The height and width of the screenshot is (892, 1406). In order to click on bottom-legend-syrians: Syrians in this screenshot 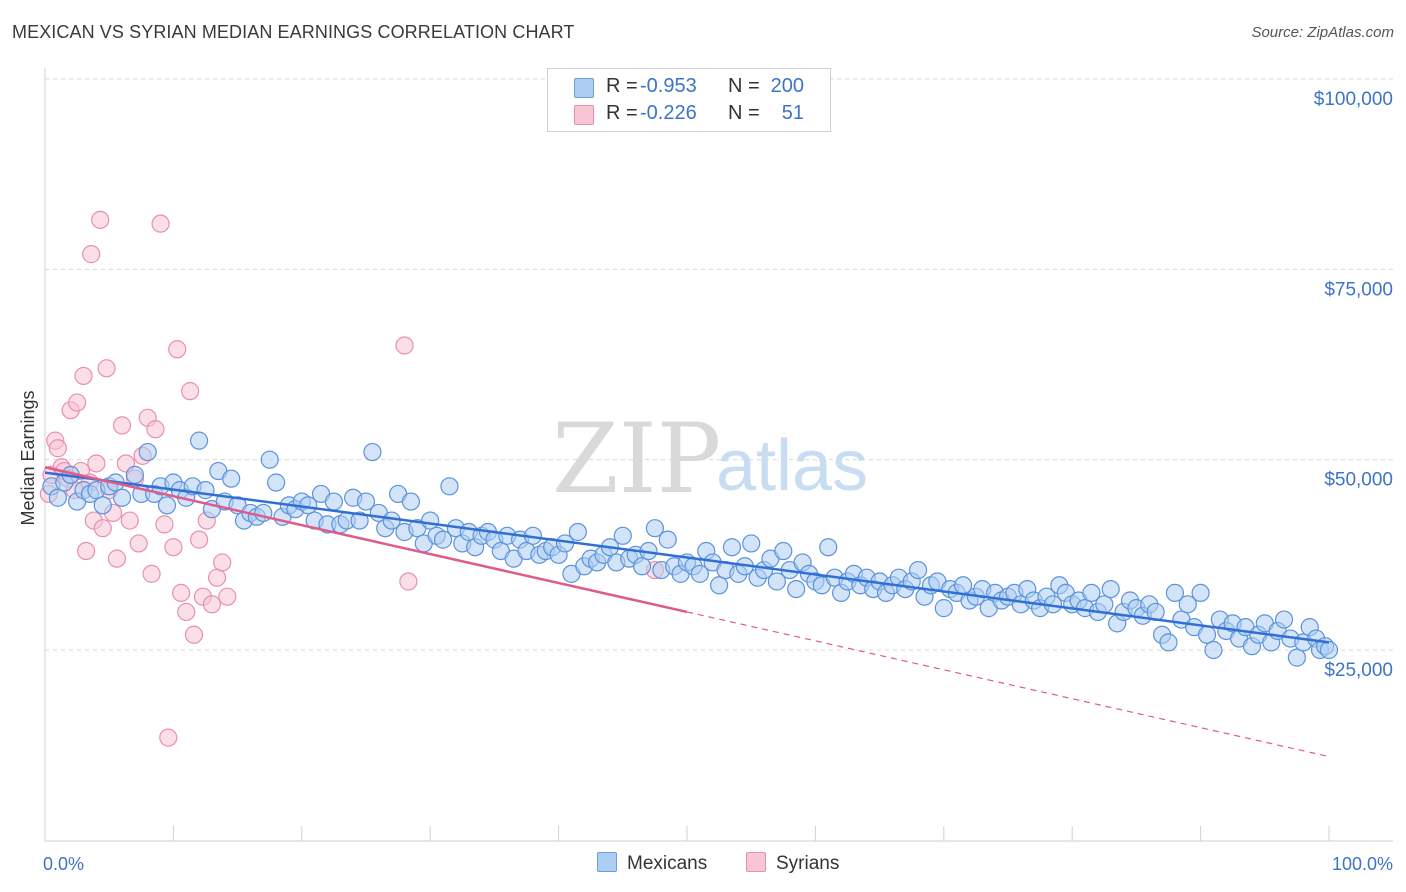, I will do `click(792, 863)`.